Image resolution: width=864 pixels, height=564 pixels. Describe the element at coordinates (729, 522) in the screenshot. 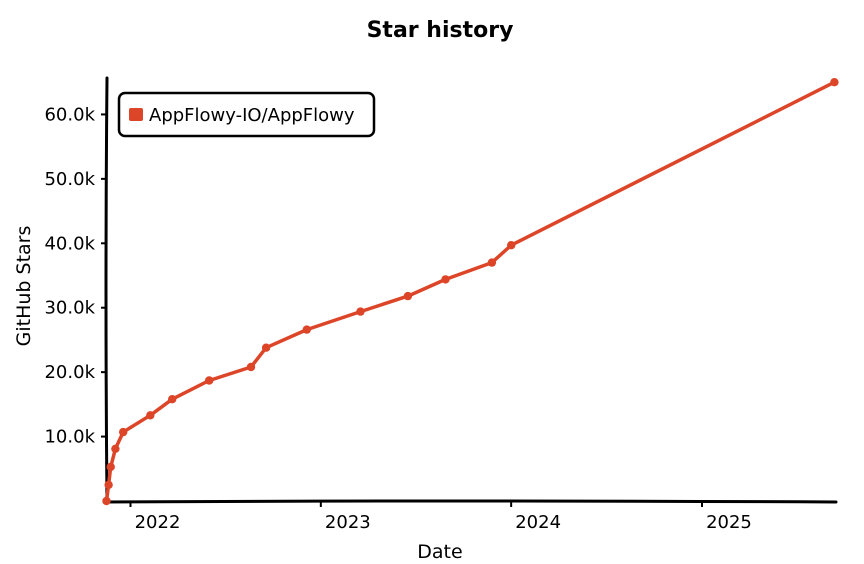

I see `x-tick-label: 2025` at that location.